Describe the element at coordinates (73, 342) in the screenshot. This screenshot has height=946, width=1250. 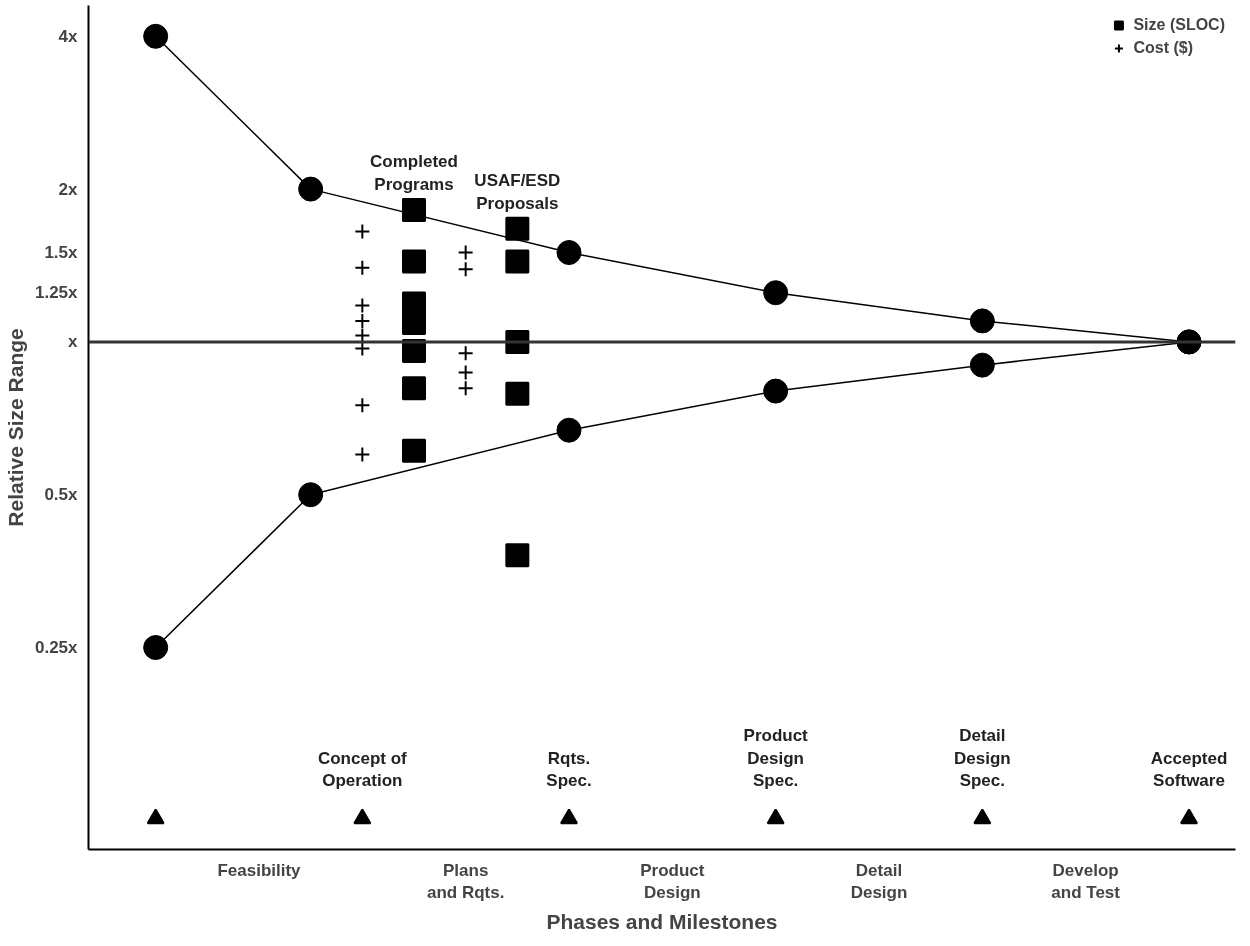
I see `y-tick-label: x` at that location.